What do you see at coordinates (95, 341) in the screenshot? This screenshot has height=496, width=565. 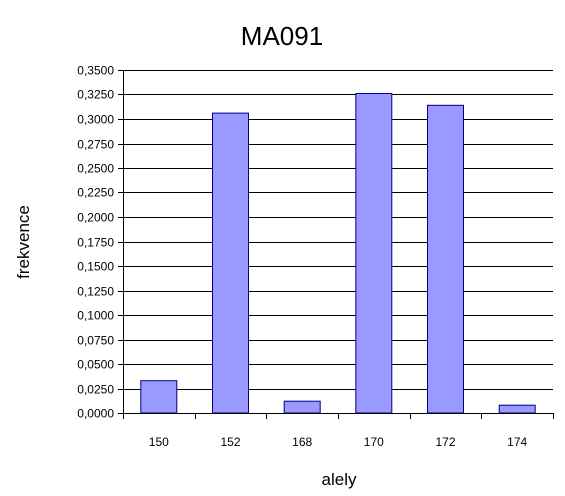 I see `y-tick-label: 0,0750` at bounding box center [95, 341].